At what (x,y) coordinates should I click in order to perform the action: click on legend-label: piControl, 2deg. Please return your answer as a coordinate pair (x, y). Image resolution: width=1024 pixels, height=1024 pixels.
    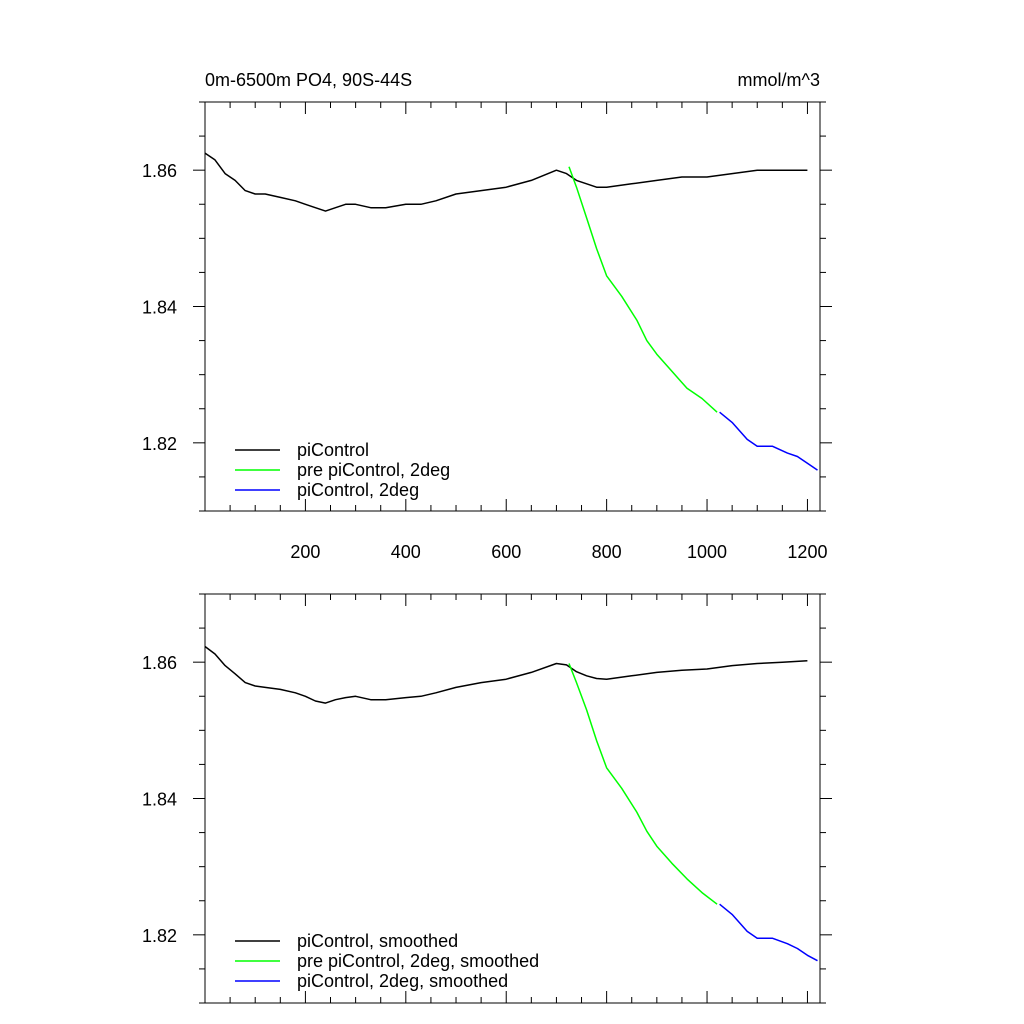
    Looking at the image, I should click on (358, 490).